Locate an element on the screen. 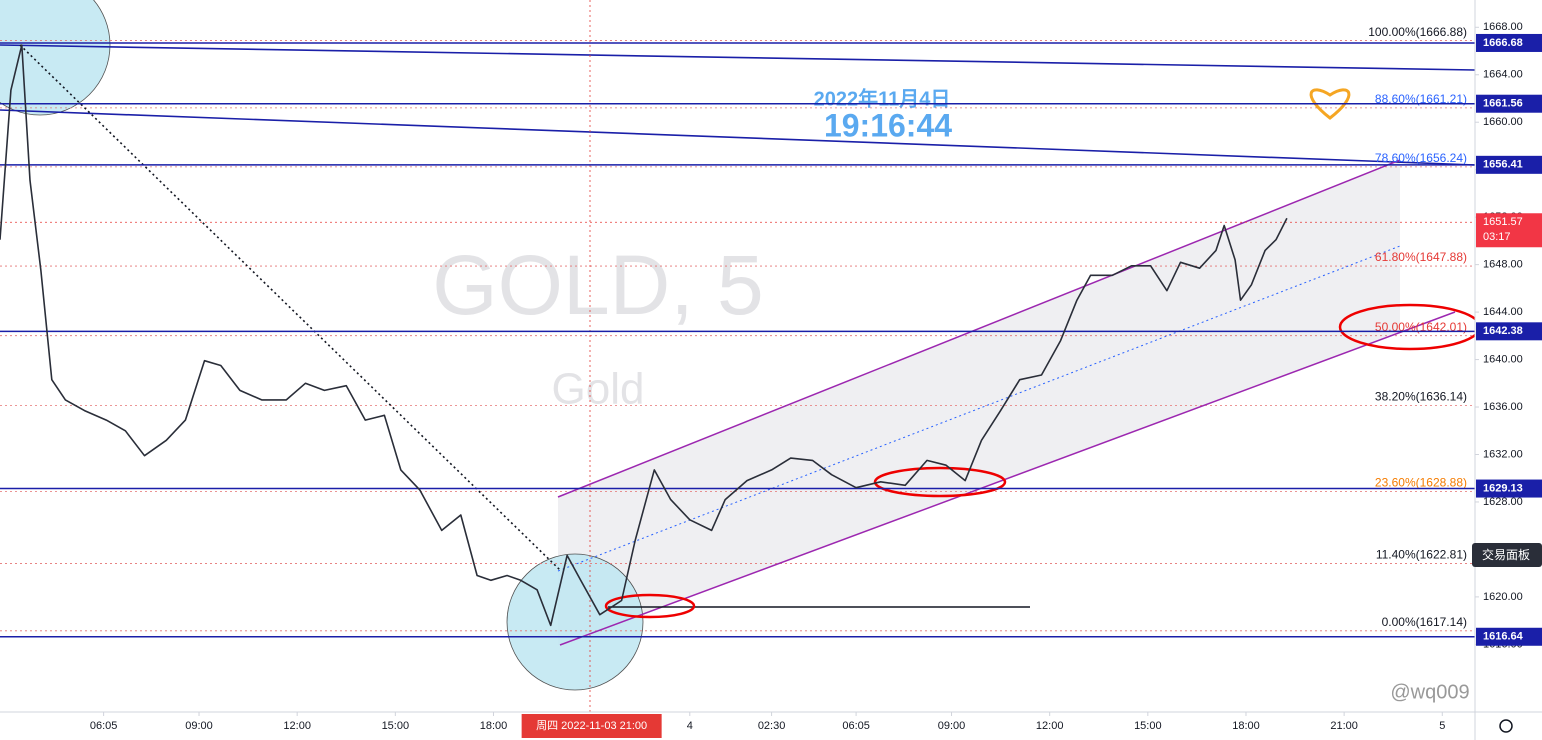 This screenshot has height=740, width=1542. price-line-label: 1616.64 is located at coordinates (1503, 637).